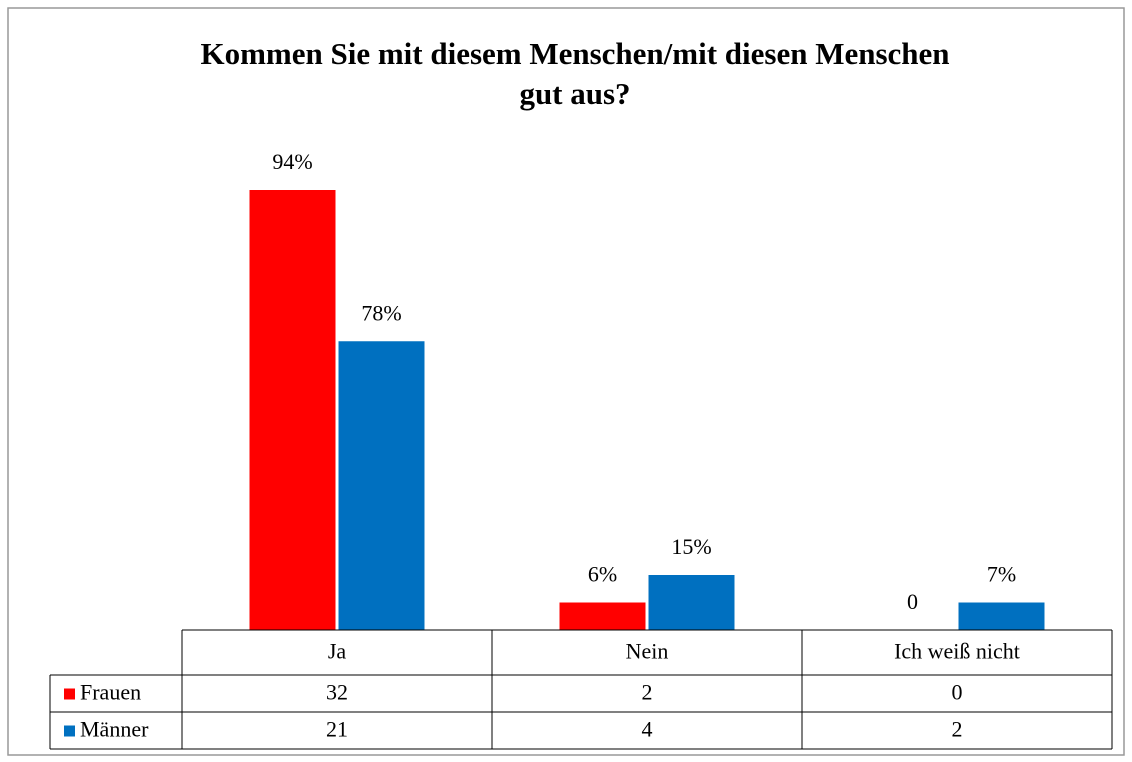  Describe the element at coordinates (337, 692) in the screenshot. I see `table-cell: 32` at that location.